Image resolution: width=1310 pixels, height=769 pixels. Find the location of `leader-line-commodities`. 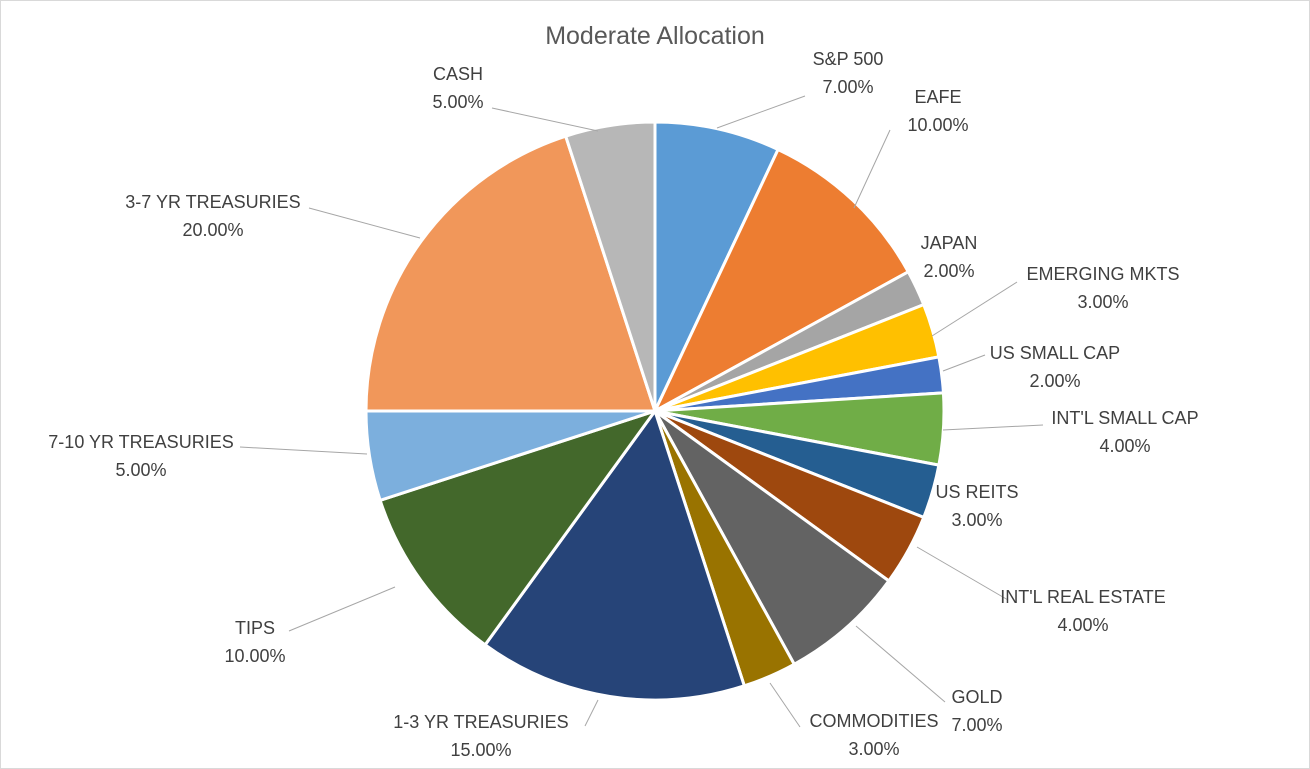

leader-line-commodities is located at coordinates (785, 705).